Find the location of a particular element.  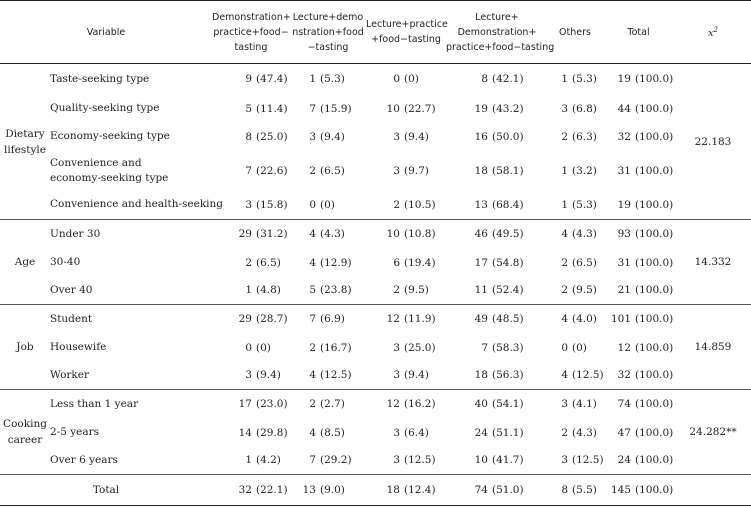

category-label: Job is located at coordinates (25, 347).